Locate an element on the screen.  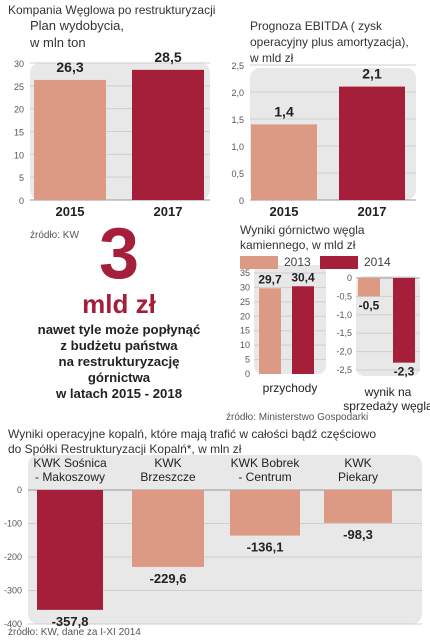
legend-swatch-2013 is located at coordinates (259, 262).